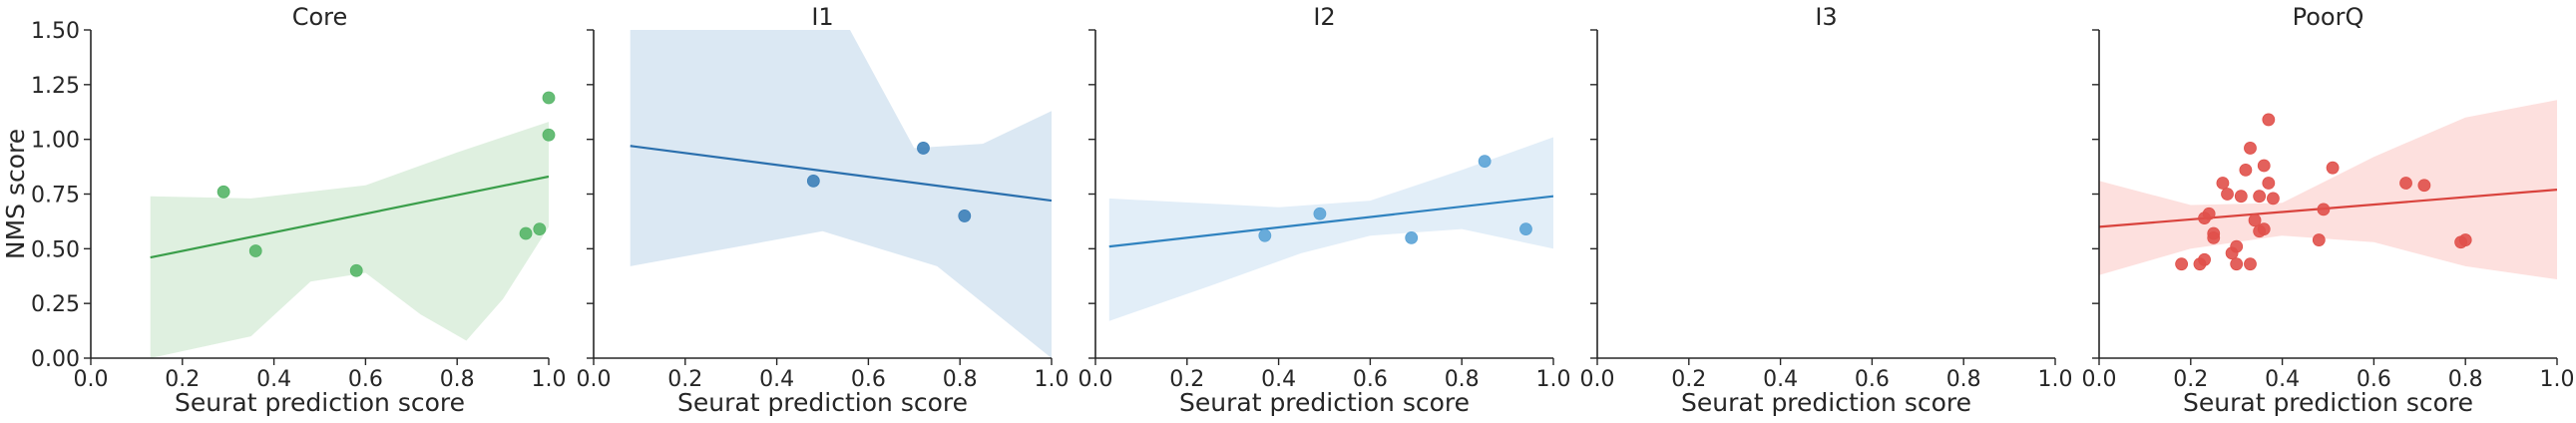 The width and height of the screenshot is (2576, 423). What do you see at coordinates (55, 359) in the screenshot?
I see `y-tick-label: 0.00` at bounding box center [55, 359].